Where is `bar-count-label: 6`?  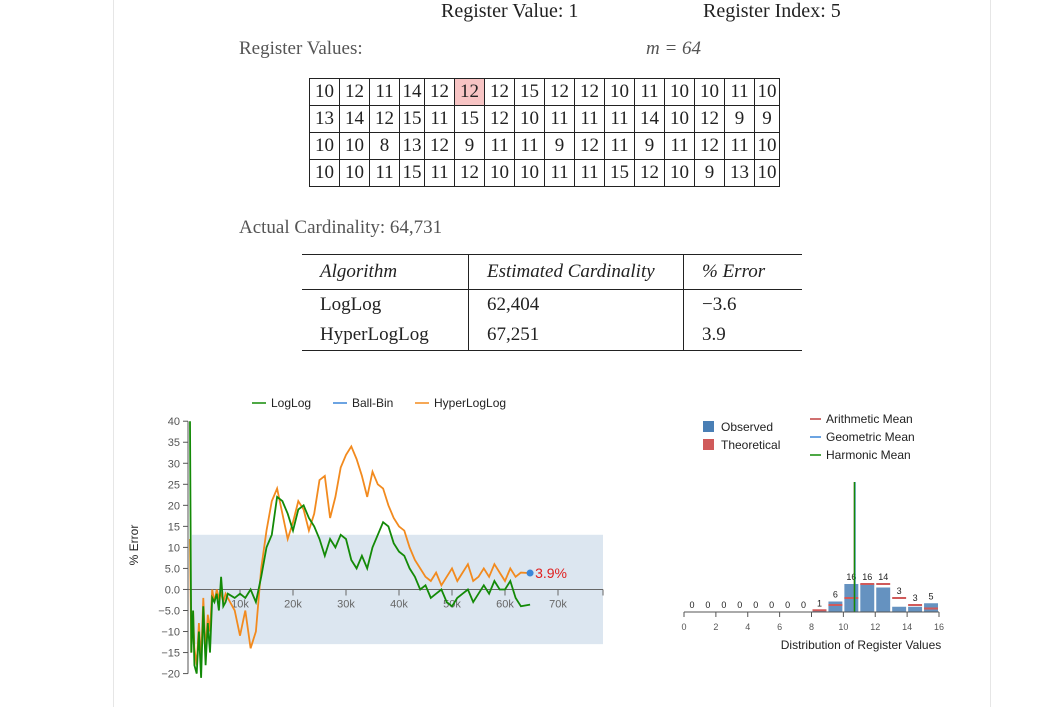
bar-count-label: 6 is located at coordinates (835, 595).